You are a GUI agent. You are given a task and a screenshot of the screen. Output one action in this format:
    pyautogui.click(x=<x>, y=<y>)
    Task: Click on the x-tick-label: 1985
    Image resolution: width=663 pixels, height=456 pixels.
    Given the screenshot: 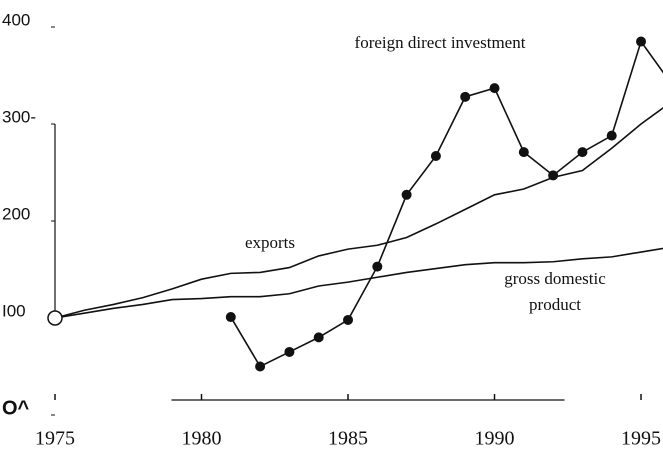 What is the action you would take?
    pyautogui.click(x=348, y=439)
    